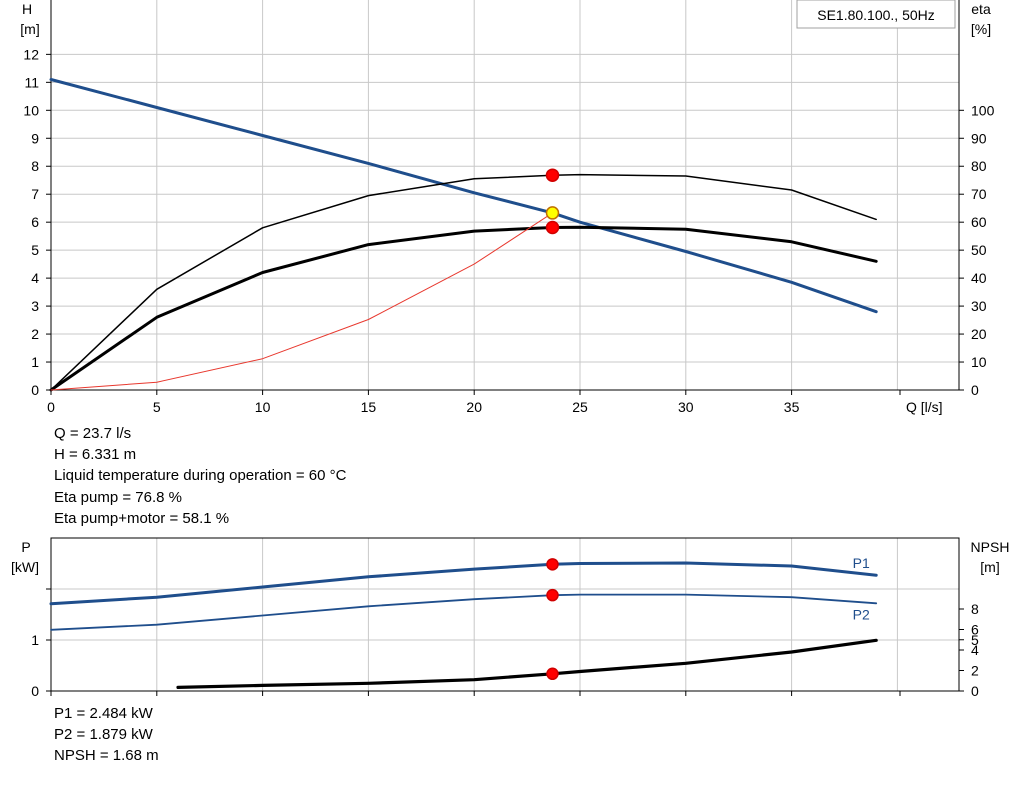 The width and height of the screenshot is (1024, 786). Describe the element at coordinates (861, 563) in the screenshot. I see `series-label-p1: P1` at that location.